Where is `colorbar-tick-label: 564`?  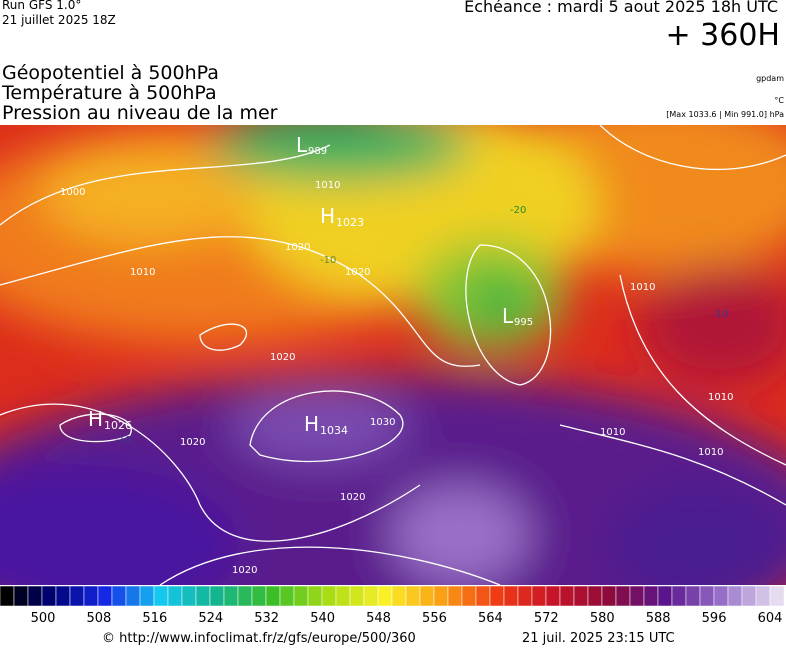
colorbar-tick-label: 564 is located at coordinates (490, 618).